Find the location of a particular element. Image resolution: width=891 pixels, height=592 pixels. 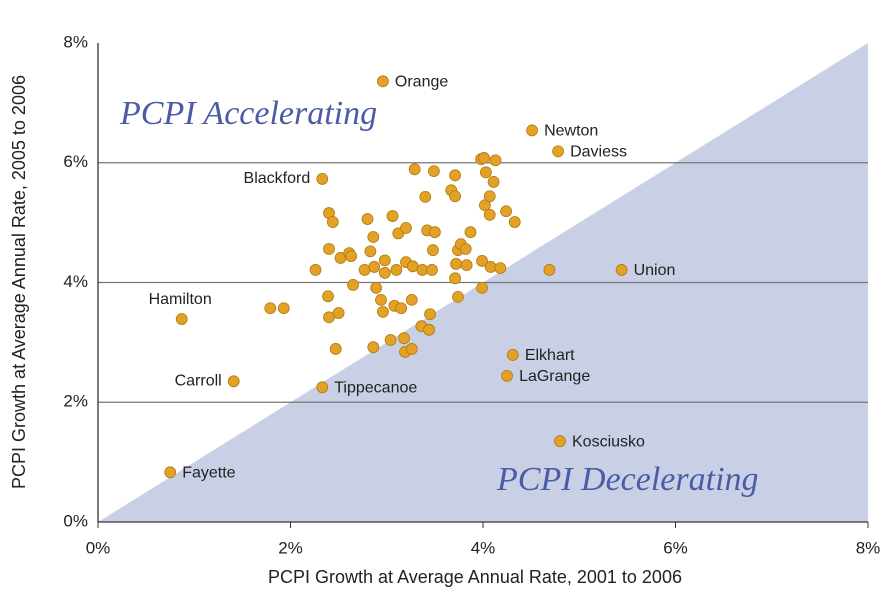

point-label: Union is located at coordinates (655, 270).